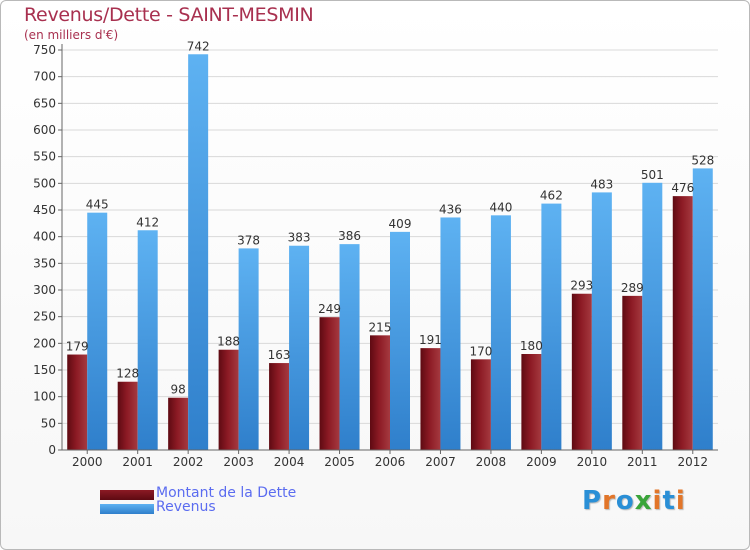  Describe the element at coordinates (692, 462) in the screenshot. I see `x-tick-label: 2012` at that location.